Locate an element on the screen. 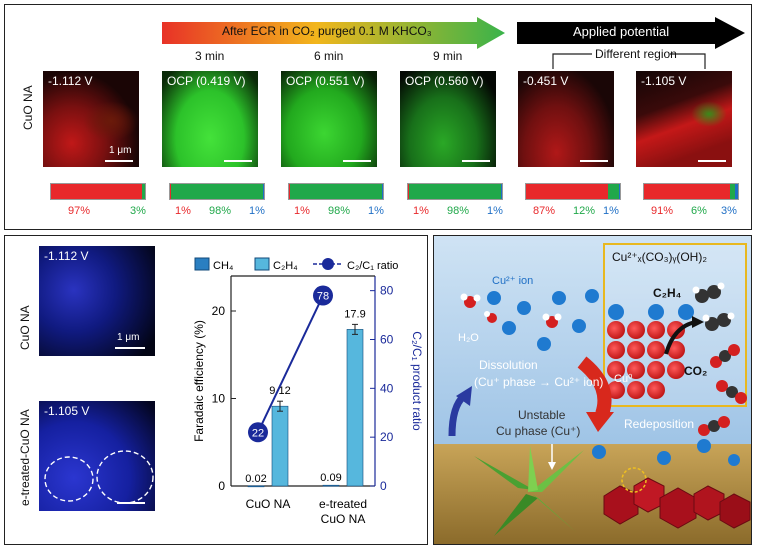 The width and height of the screenshot is (757, 549). map-image-5: -0.451 V is located at coordinates (566, 119).